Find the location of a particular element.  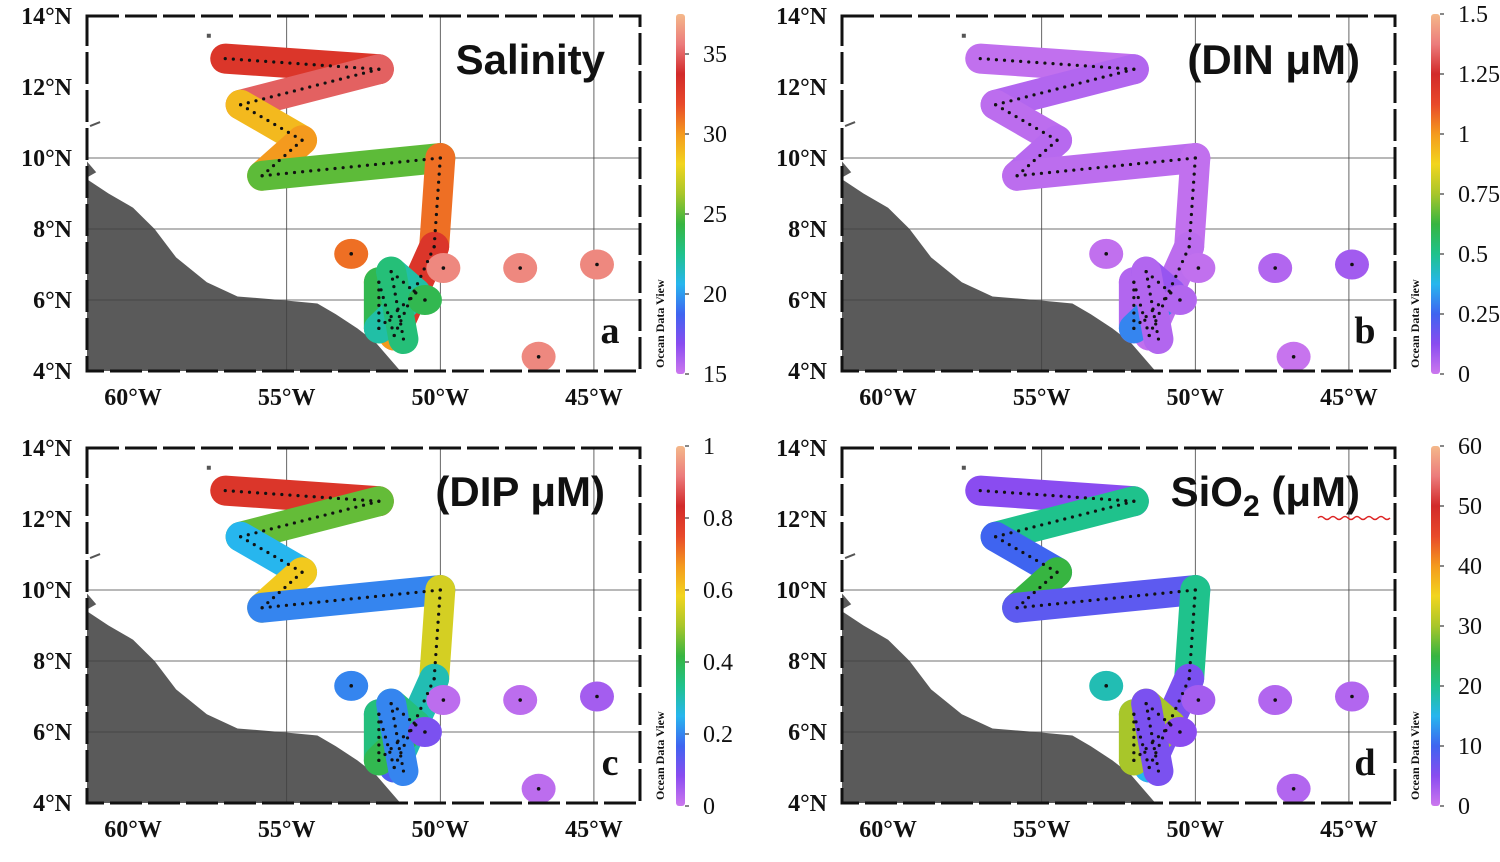

panel-letter: c is located at coordinates (610, 763).